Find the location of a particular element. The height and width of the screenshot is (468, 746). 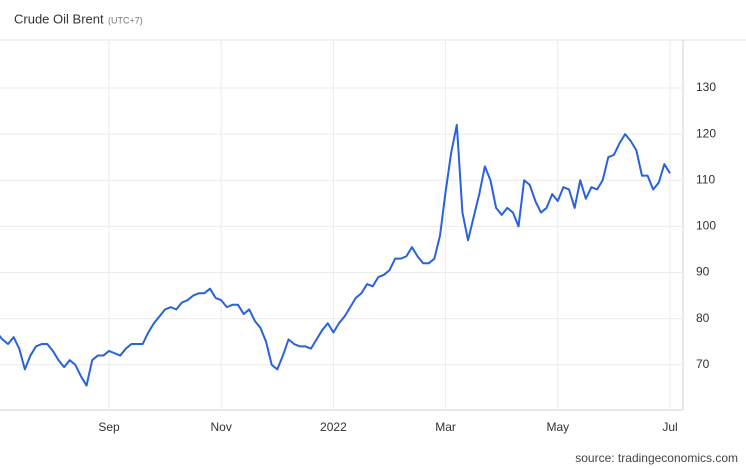

y-tick-label: 70 is located at coordinates (703, 364).